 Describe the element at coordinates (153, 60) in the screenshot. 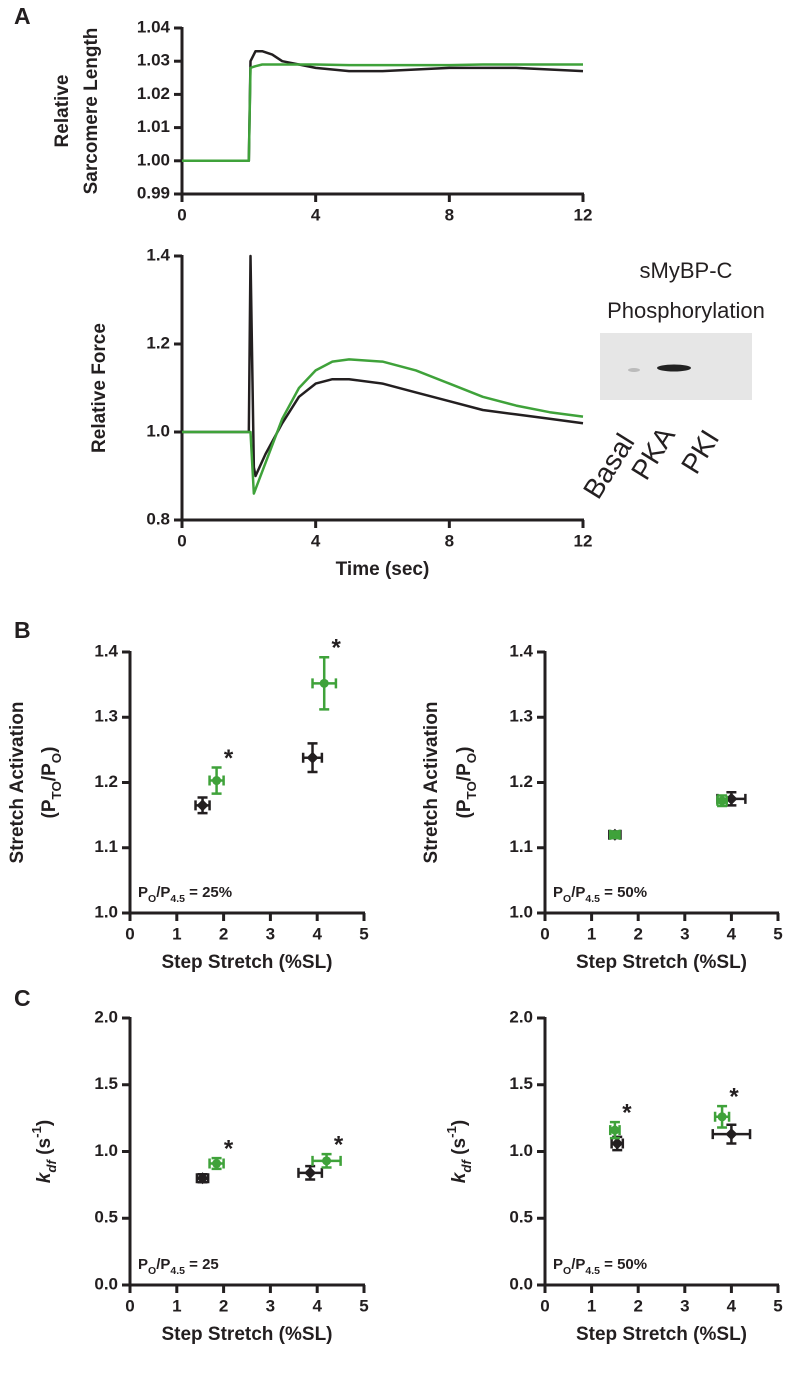

I see `y-tick-label: 1.03` at that location.